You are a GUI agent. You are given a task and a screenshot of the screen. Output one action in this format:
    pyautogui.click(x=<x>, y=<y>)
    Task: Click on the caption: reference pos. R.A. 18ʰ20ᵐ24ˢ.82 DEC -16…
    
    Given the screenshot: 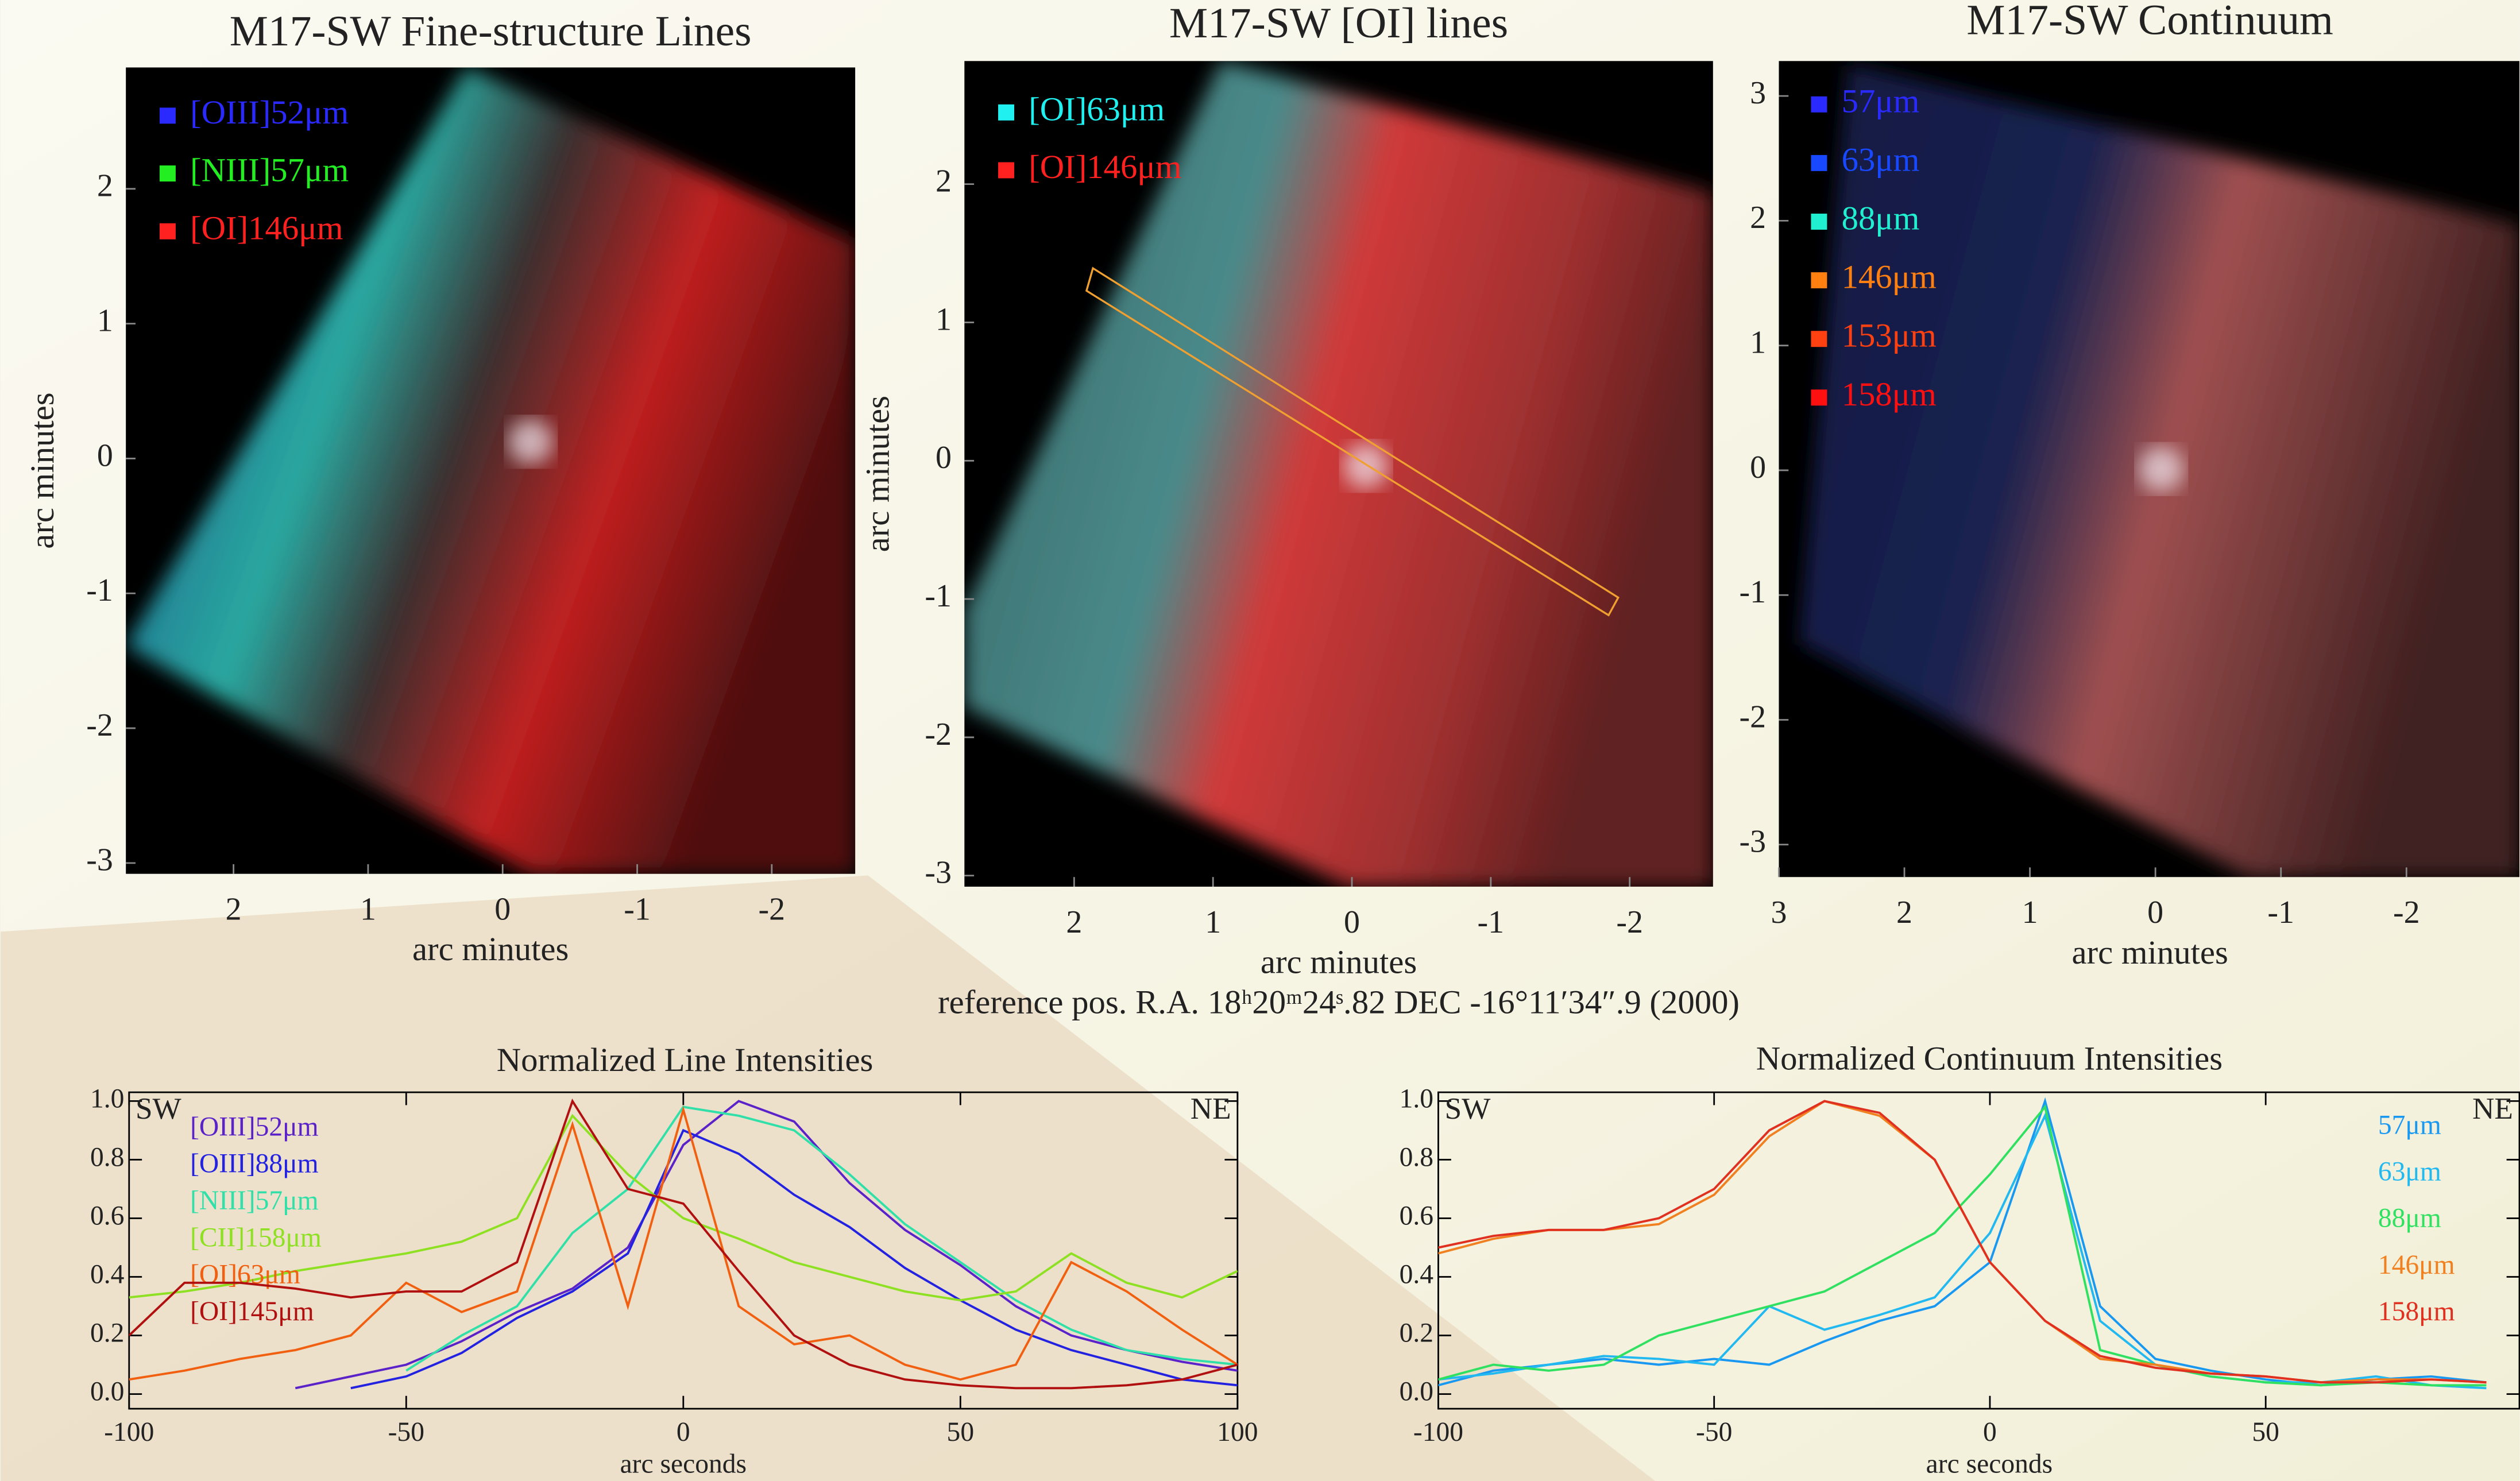 What is the action you would take?
    pyautogui.click(x=1339, y=1002)
    